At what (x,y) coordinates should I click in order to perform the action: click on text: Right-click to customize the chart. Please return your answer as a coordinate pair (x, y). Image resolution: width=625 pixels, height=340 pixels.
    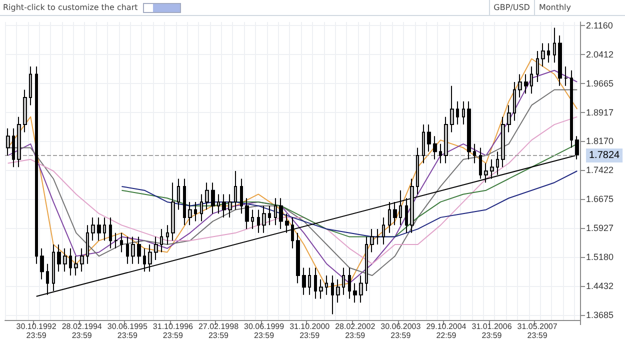
    Looking at the image, I should click on (70, 7).